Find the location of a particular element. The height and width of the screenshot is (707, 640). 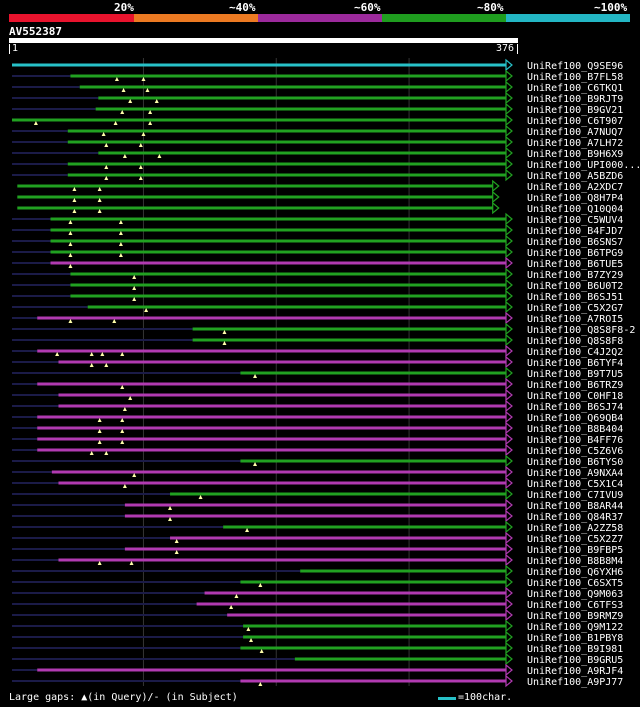

hit-label: UniRef100_C5X2G7 is located at coordinates (575, 308).